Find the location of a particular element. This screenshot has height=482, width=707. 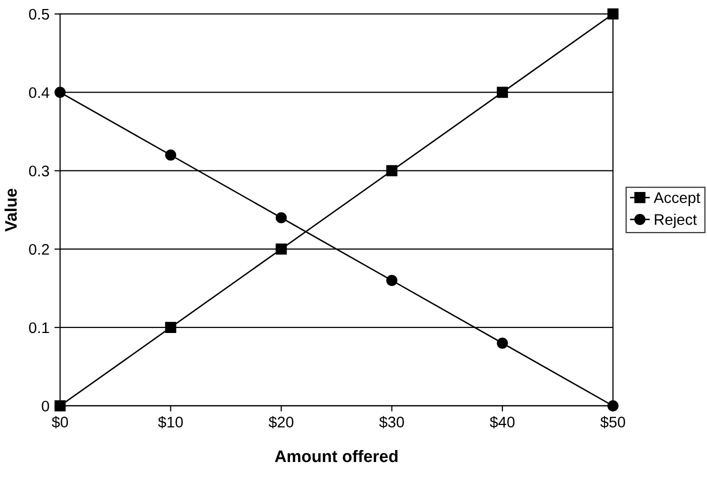

y-tick-label: 0 is located at coordinates (46, 406).